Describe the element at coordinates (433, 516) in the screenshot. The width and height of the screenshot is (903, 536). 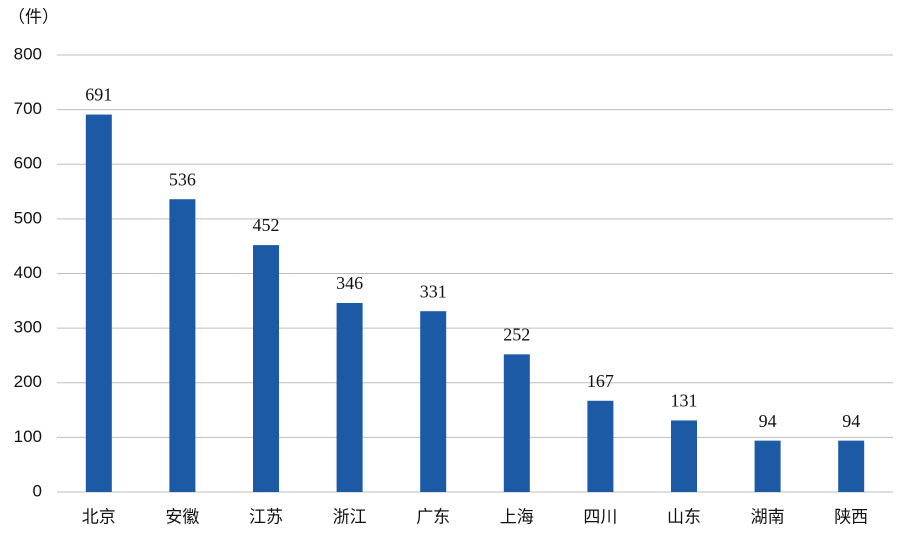
I see `x-tick-label: 广东` at that location.